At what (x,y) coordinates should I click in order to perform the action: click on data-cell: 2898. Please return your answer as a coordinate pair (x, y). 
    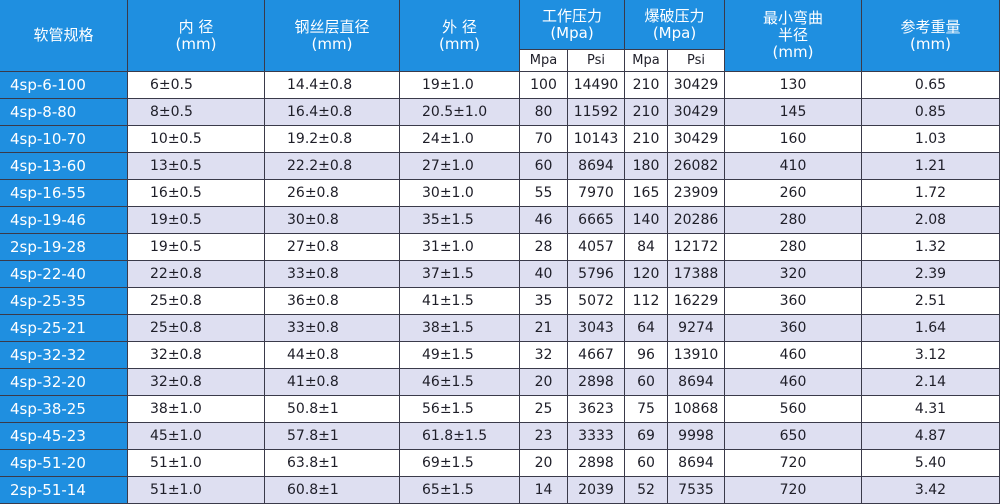
    Looking at the image, I should click on (596, 463).